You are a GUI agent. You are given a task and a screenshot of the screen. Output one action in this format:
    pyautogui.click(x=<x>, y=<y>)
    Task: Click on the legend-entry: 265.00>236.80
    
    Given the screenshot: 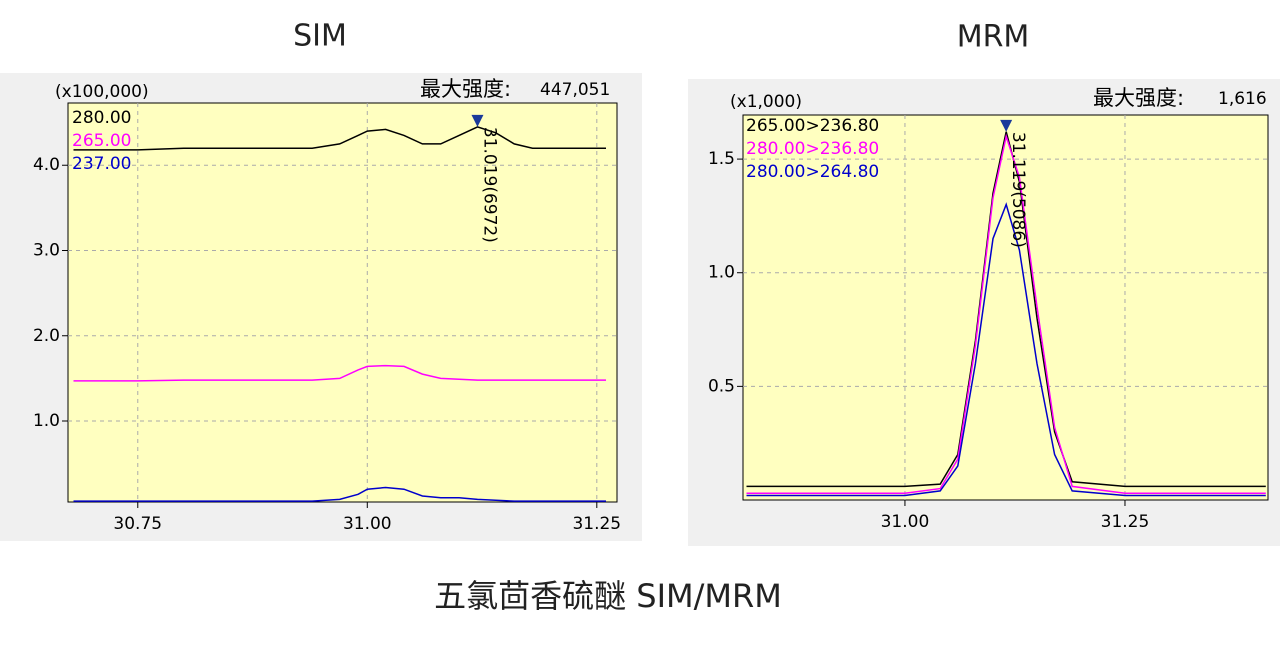 What is the action you would take?
    pyautogui.click(x=812, y=126)
    